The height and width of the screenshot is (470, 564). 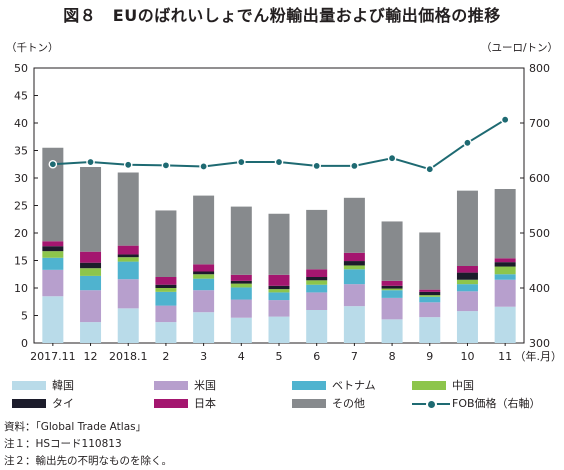 What do you see at coordinates (203, 356) in the screenshot?
I see `x-tick-label: 3` at bounding box center [203, 356].